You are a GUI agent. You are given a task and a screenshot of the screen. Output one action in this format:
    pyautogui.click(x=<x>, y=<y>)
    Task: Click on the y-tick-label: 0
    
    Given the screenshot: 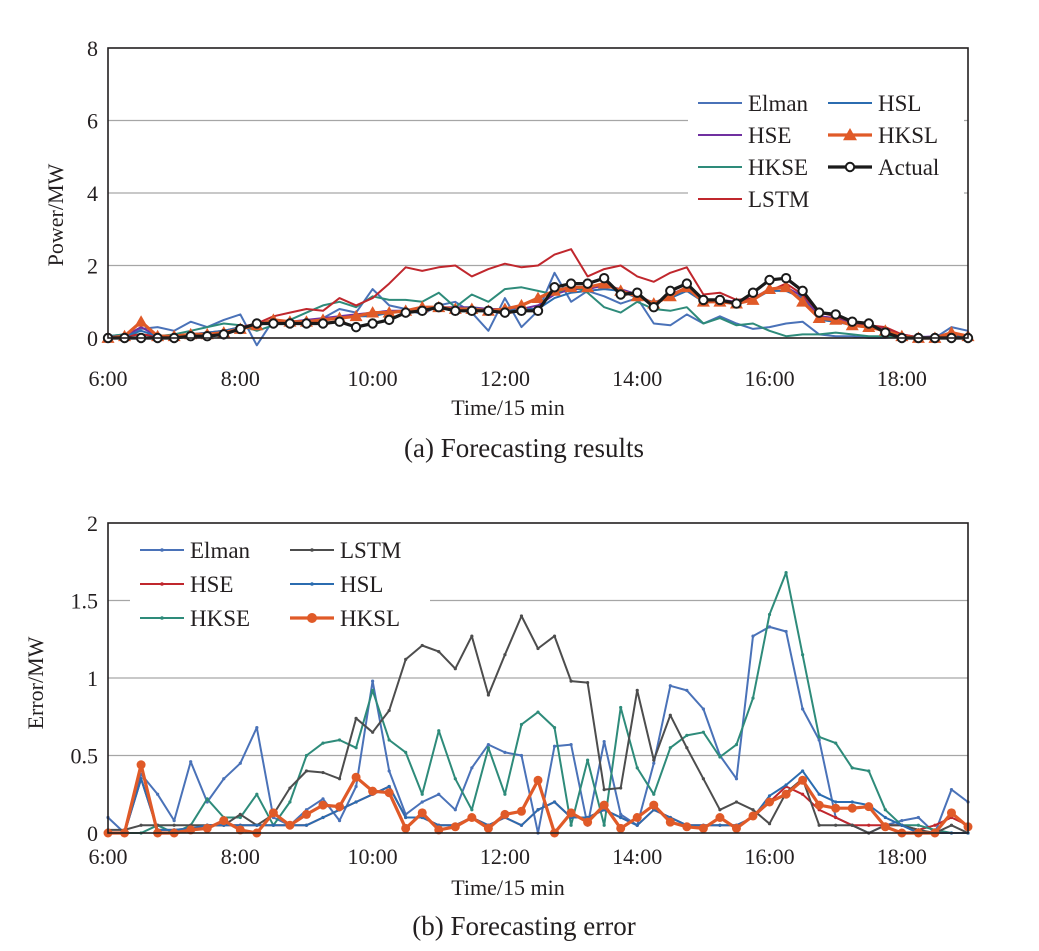 What is the action you would take?
    pyautogui.click(x=92, y=833)
    